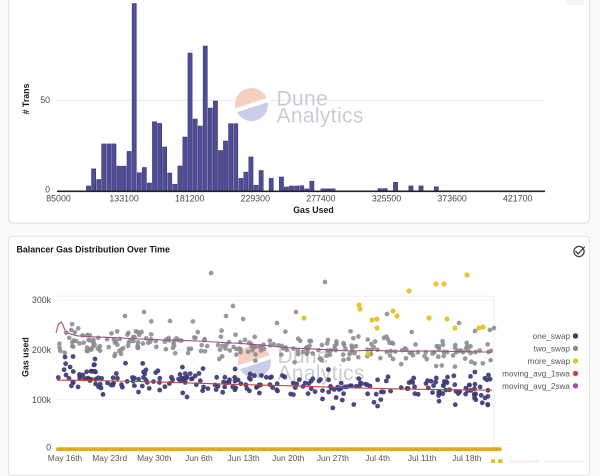 This screenshot has width=600, height=476. Describe the element at coordinates (42, 300) in the screenshot. I see `svg-text: 300k` at that location.